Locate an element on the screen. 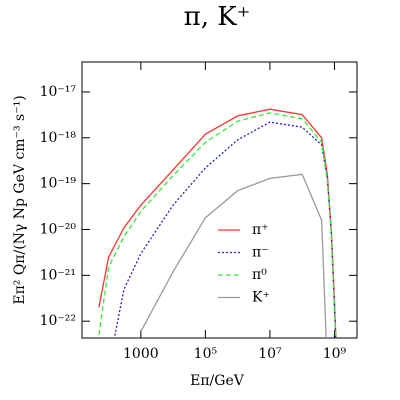 This screenshot has width=400, height=400. x-tick-label: 10⁷ is located at coordinates (270, 354).